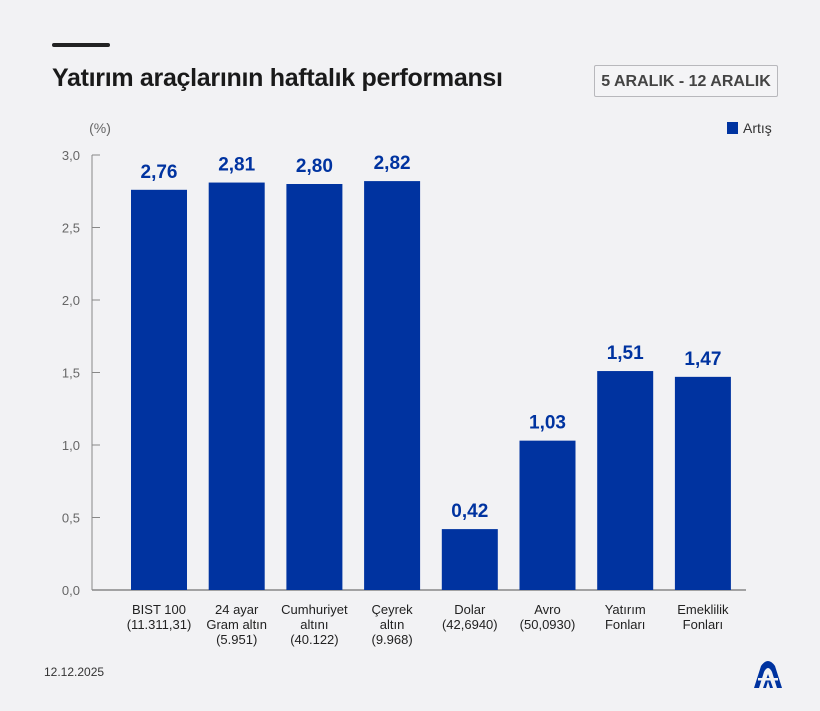 The image size is (820, 711). I want to click on x-tick-label: altın, so click(392, 624).